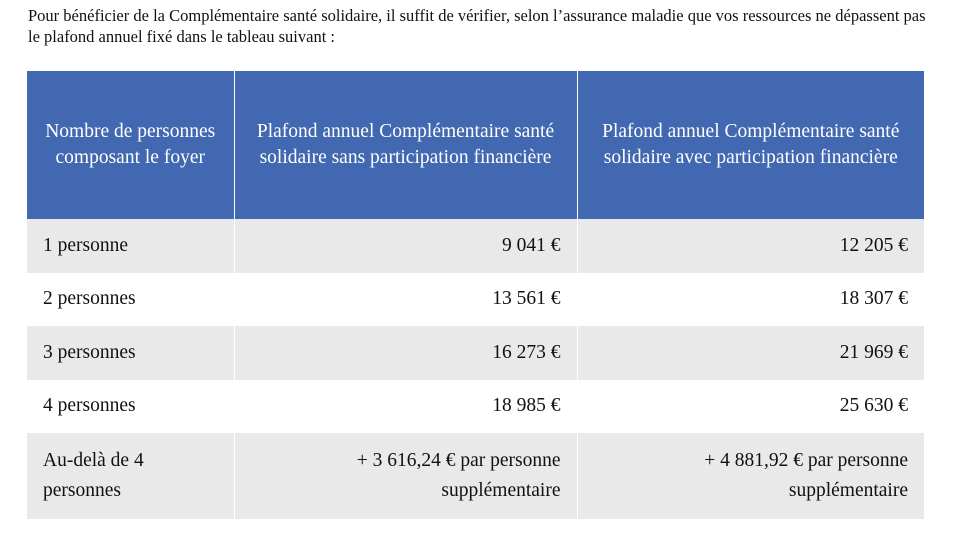 This screenshot has height=535, width=954. I want to click on ceiling-without-participation-cell: 18 985 €, so click(405, 406).